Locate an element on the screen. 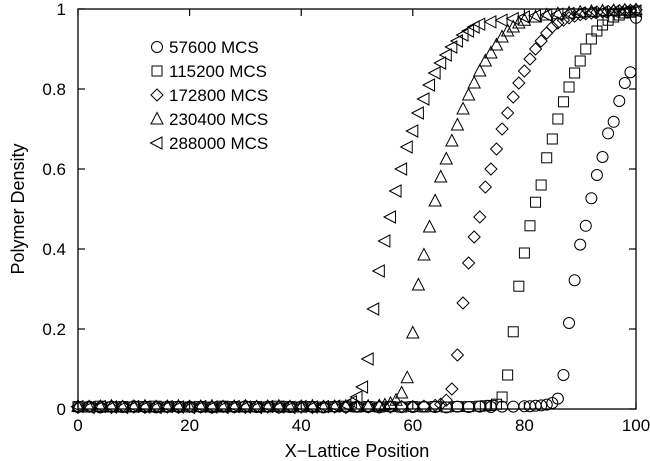 The height and width of the screenshot is (461, 650). y-tick-labels: 0 0.2 0.4 0.6 0.8 1 is located at coordinates (54, 209).